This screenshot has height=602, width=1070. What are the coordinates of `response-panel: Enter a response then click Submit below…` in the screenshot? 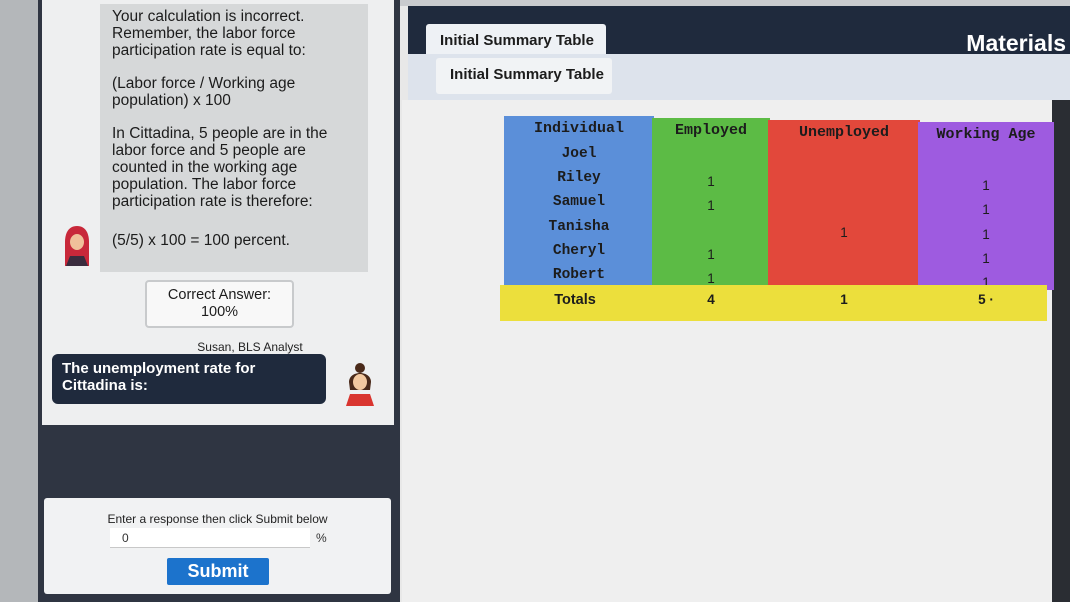 It's located at (217, 546).